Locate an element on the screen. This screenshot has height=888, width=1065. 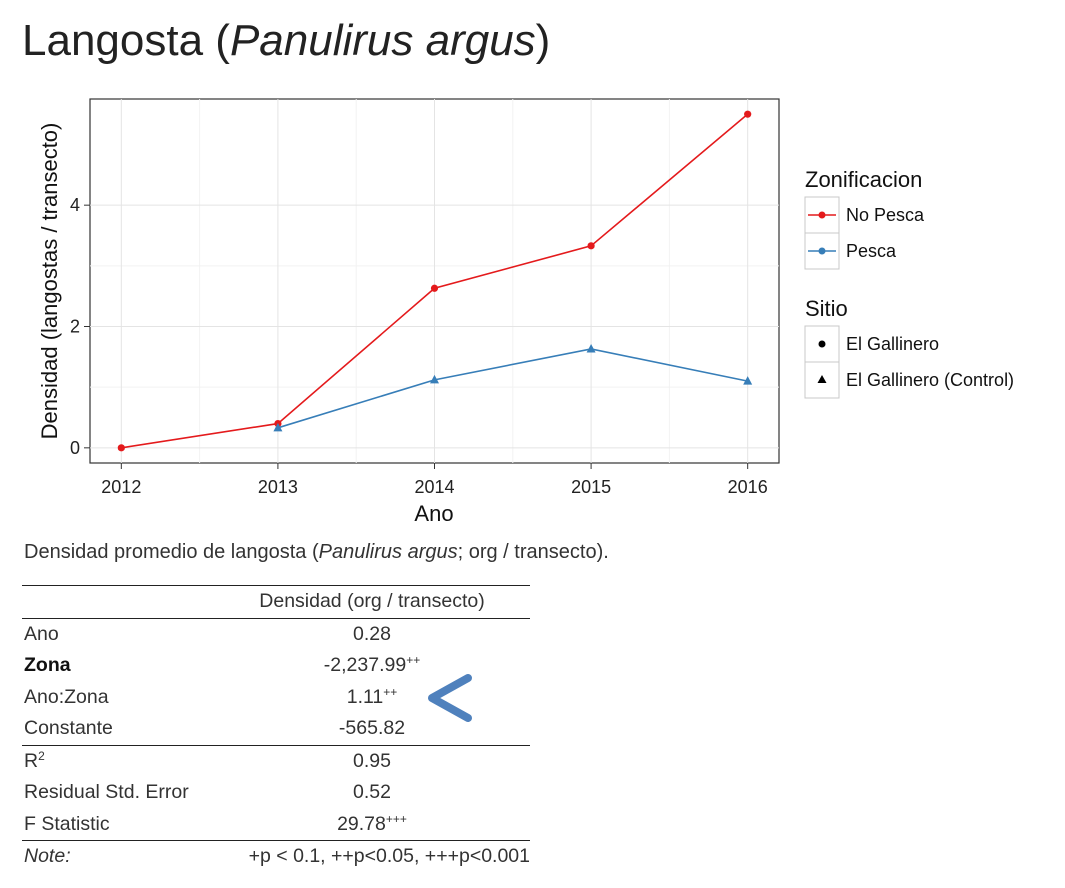
table-stat-row: Residual Std. Error 0.52 is located at coordinates (276, 793).